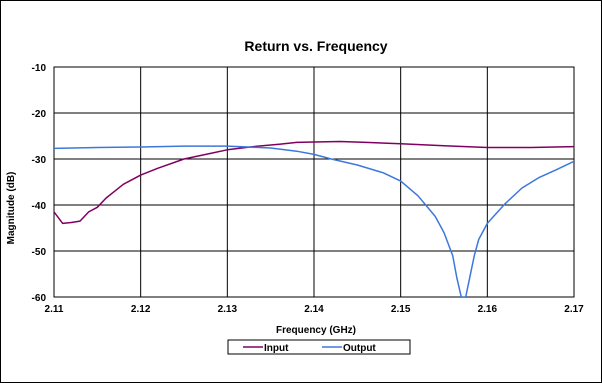 Image resolution: width=602 pixels, height=383 pixels. What do you see at coordinates (314, 309) in the screenshot?
I see `x-tick-label: 2.14` at bounding box center [314, 309].